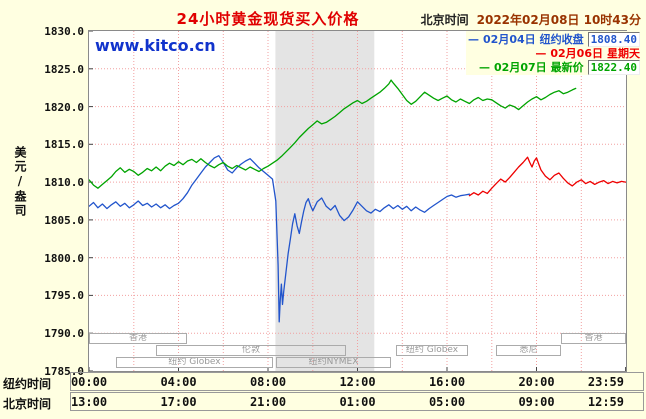 This screenshot has height=419, width=646. Describe the element at coordinates (623, 53) in the screenshot. I see `legend-label: 星期天` at that location.